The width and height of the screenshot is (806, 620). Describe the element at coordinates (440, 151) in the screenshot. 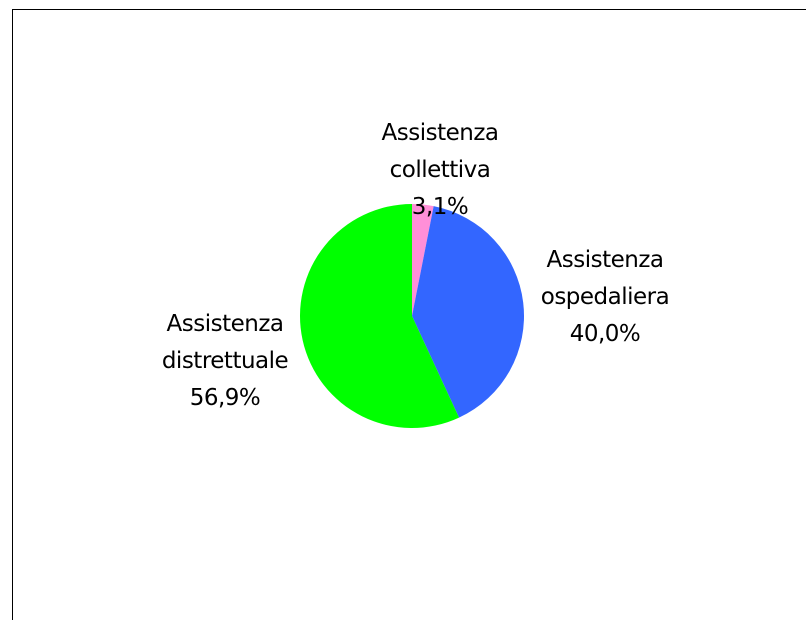

I see `category-label: Assistenza collettiva` at that location.